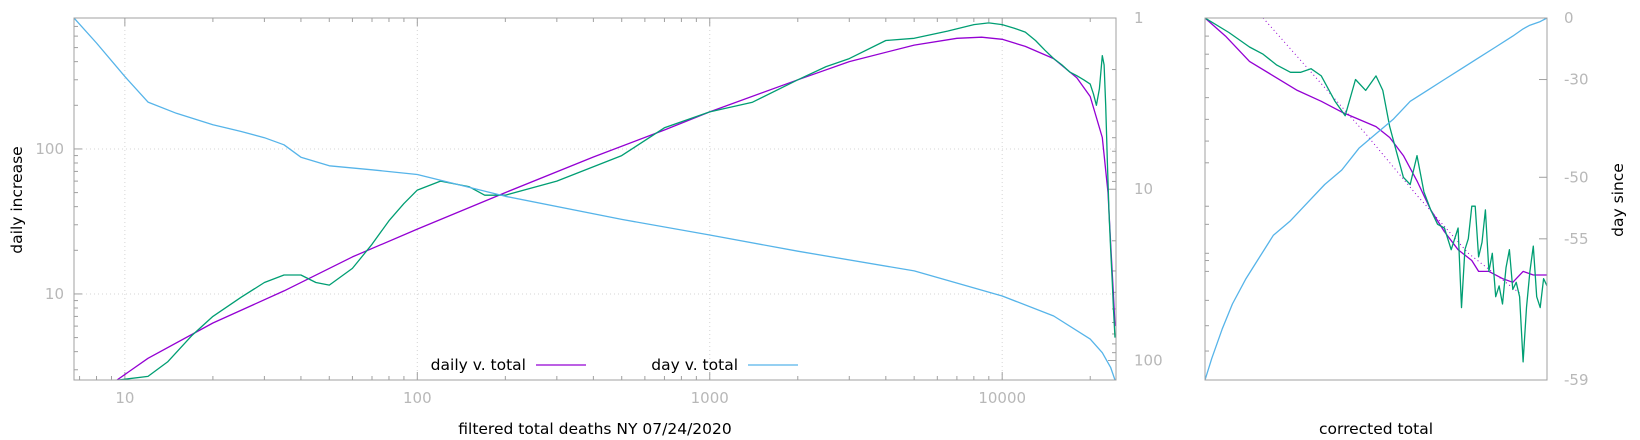 The height and width of the screenshot is (440, 1640). What do you see at coordinates (1576, 239) in the screenshot?
I see `side-y-tick-label: -55` at bounding box center [1576, 239].